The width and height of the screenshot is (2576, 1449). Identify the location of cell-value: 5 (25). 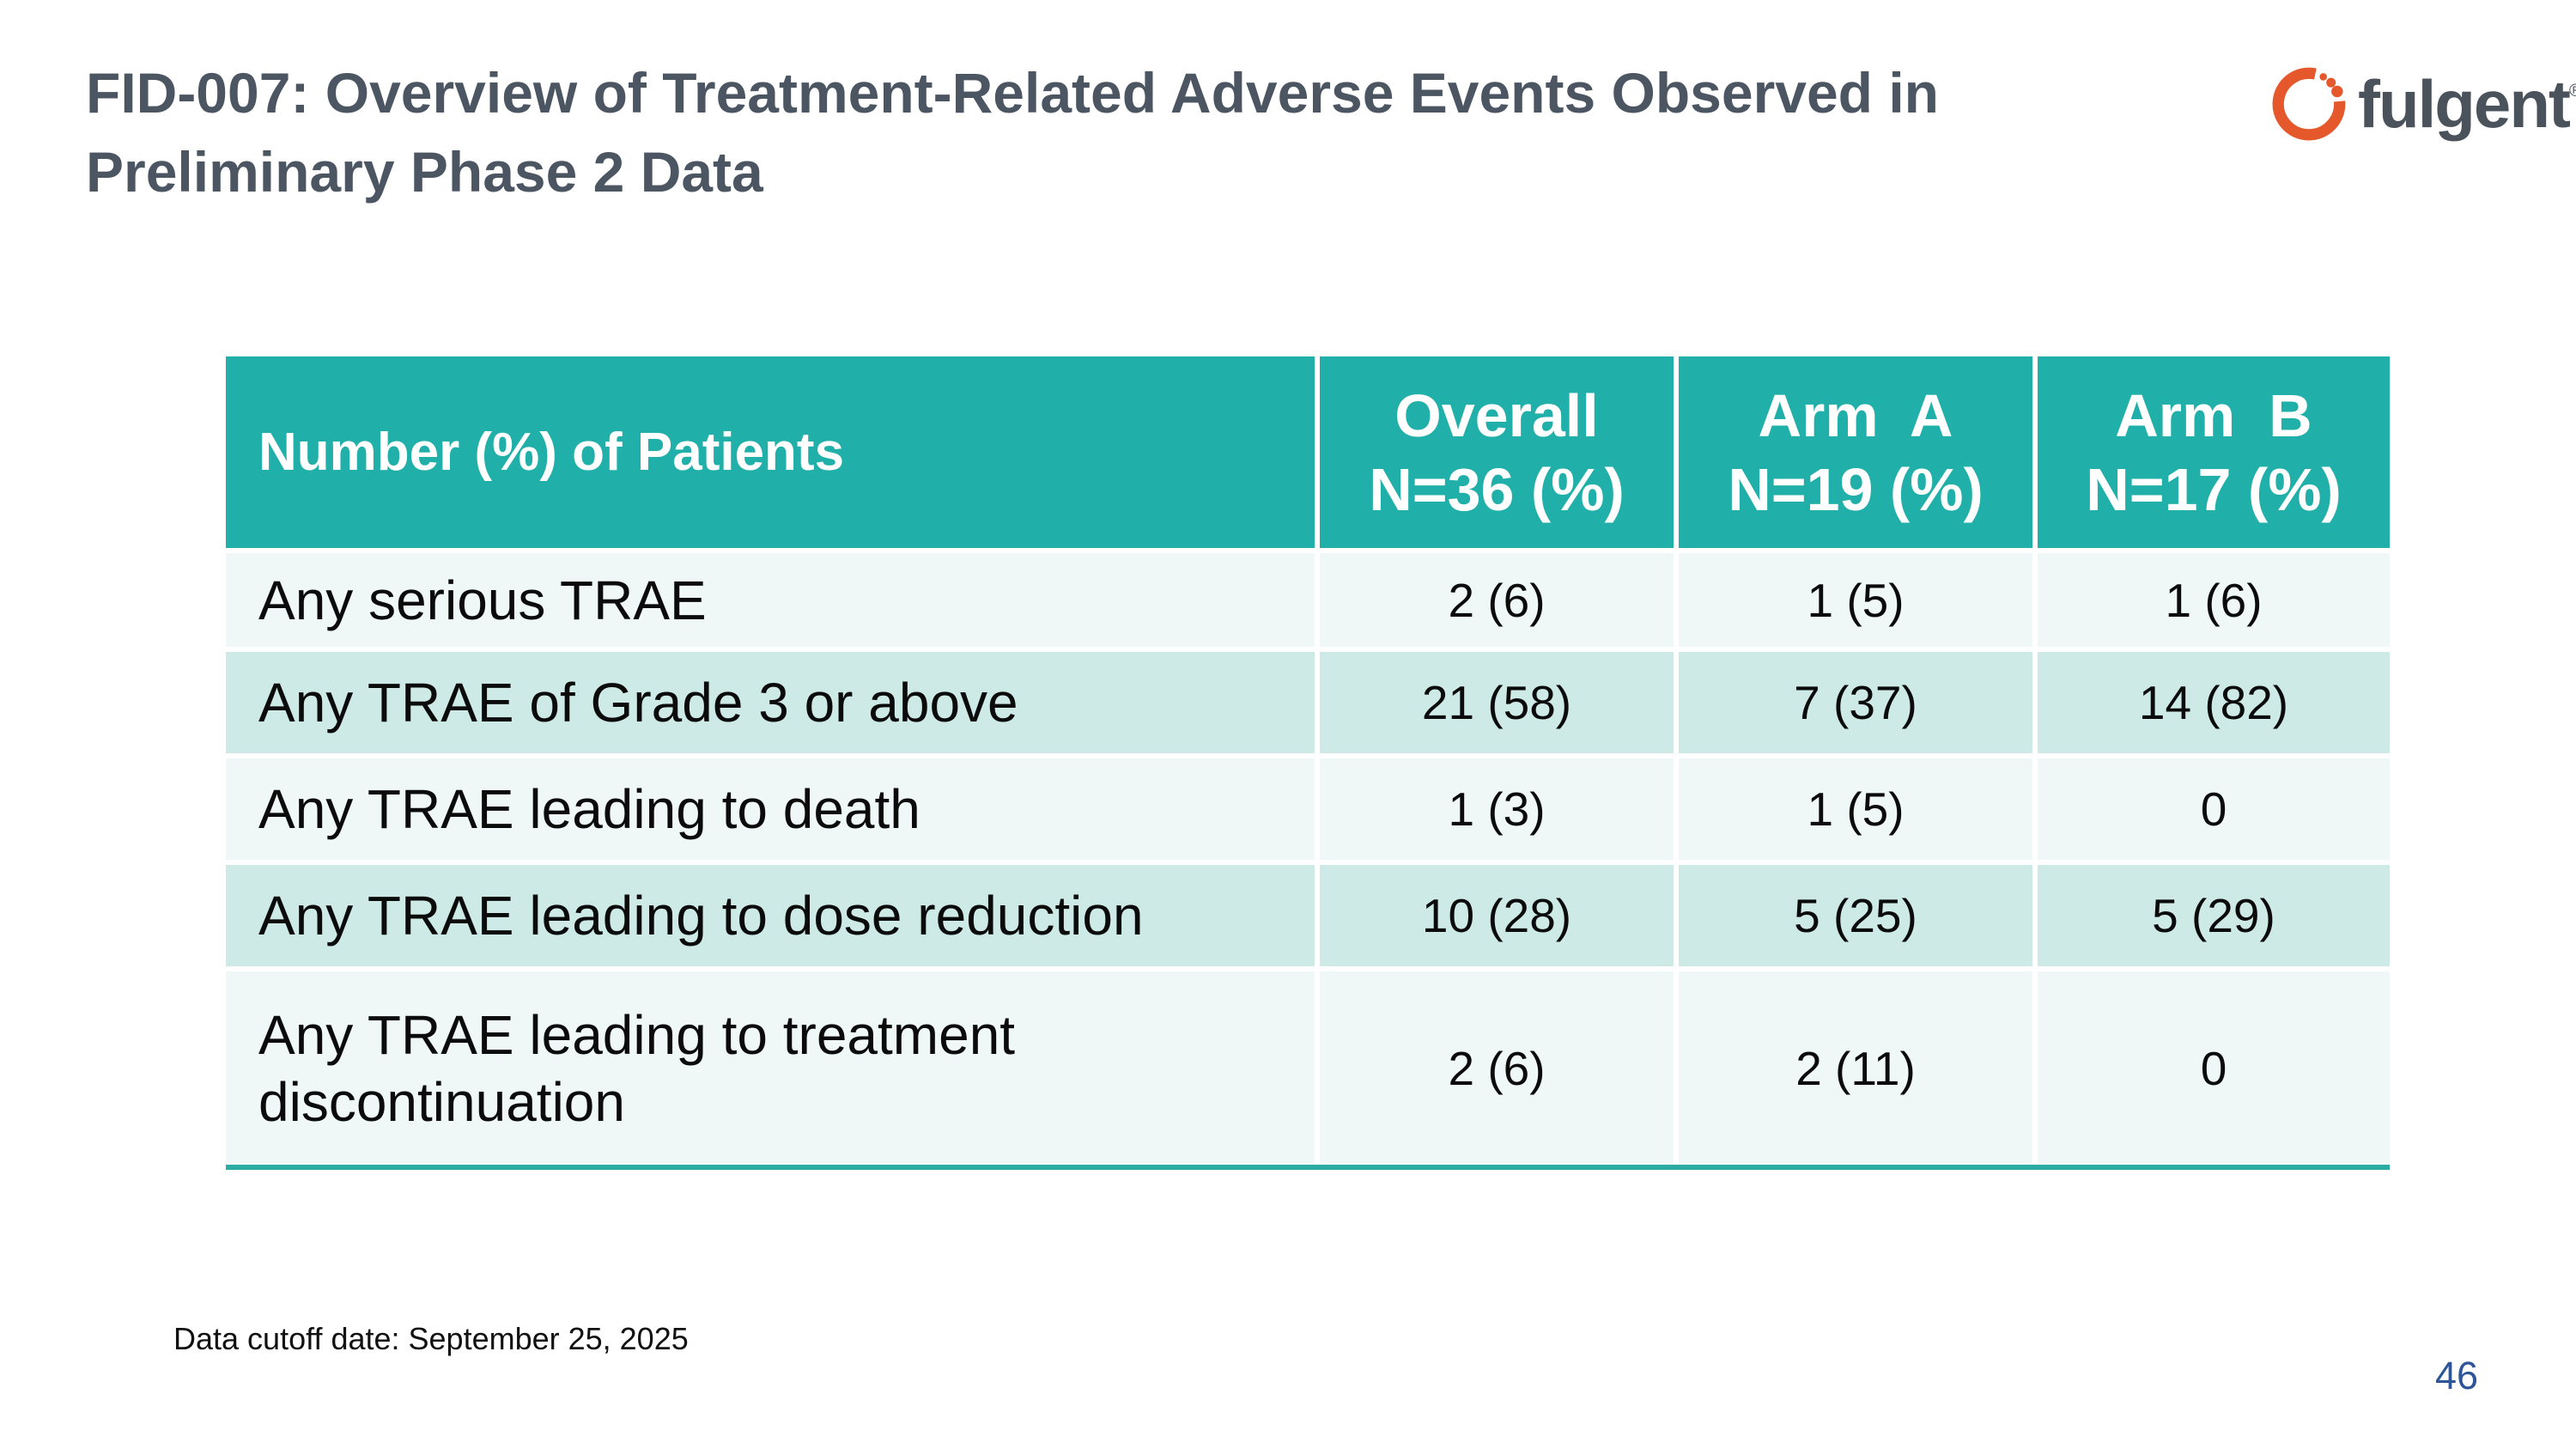
(1856, 915).